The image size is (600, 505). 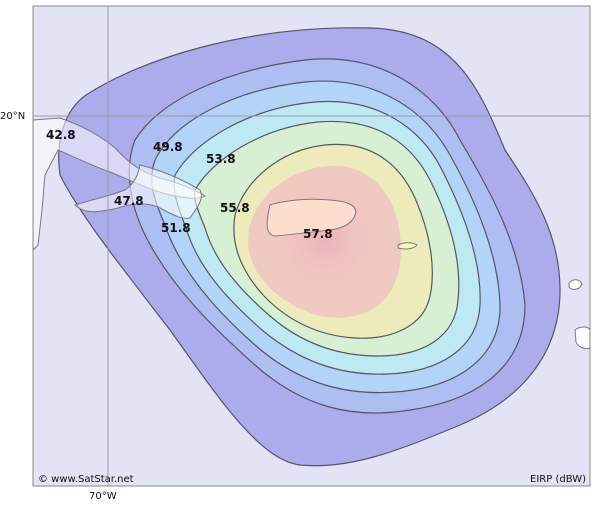 What do you see at coordinates (311, 217) in the screenshot?
I see `land-puerto-rico` at bounding box center [311, 217].